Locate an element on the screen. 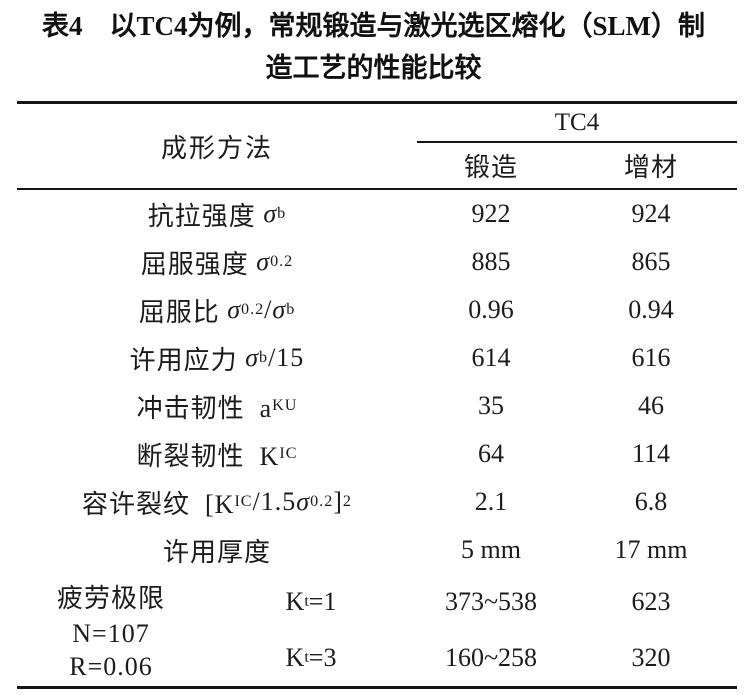  additive-value: 46 is located at coordinates (651, 405).